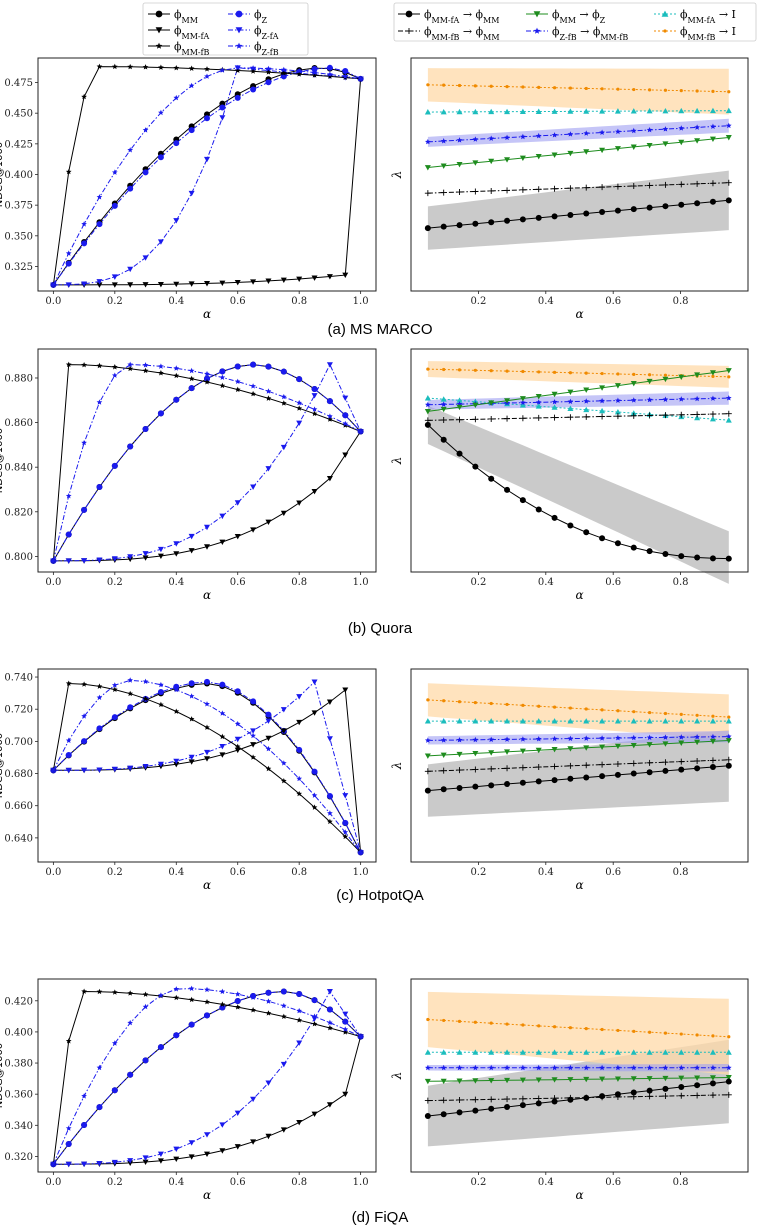  Describe the element at coordinates (266, 32) in the screenshot. I see `legend-label: ϕZ-fA` at that location.